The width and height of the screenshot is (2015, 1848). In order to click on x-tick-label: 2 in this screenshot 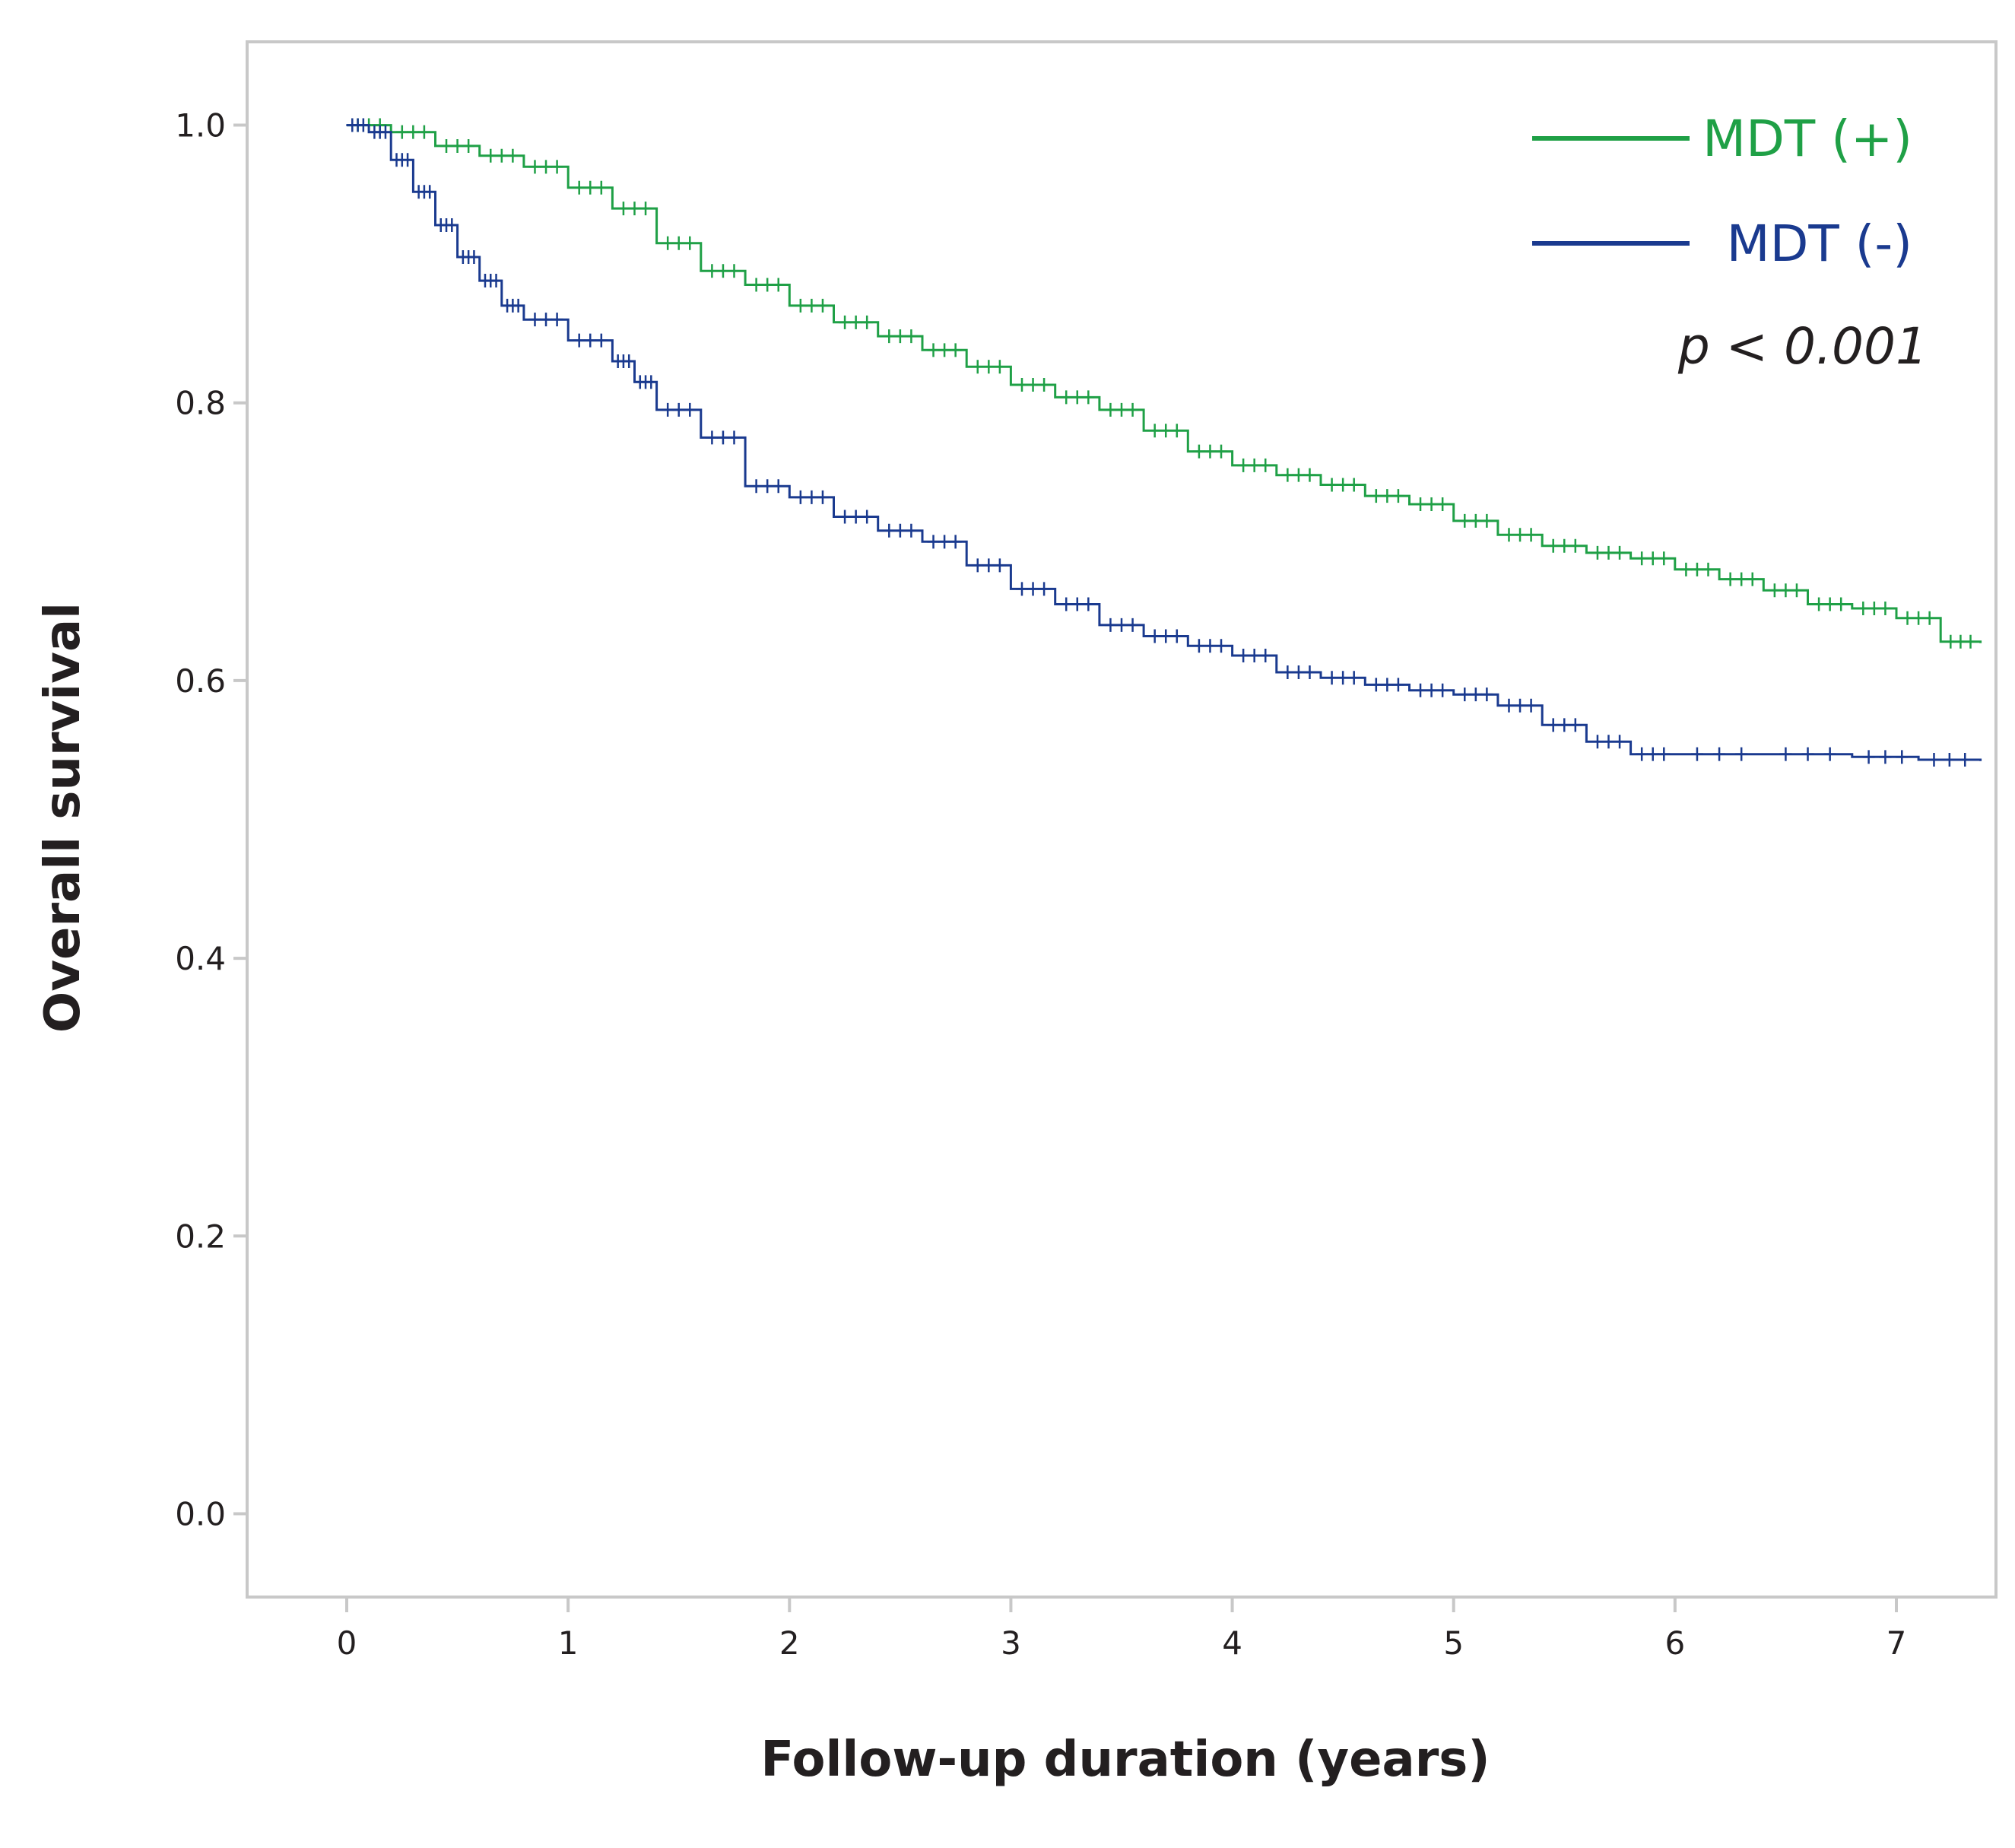, I will do `click(790, 1643)`.